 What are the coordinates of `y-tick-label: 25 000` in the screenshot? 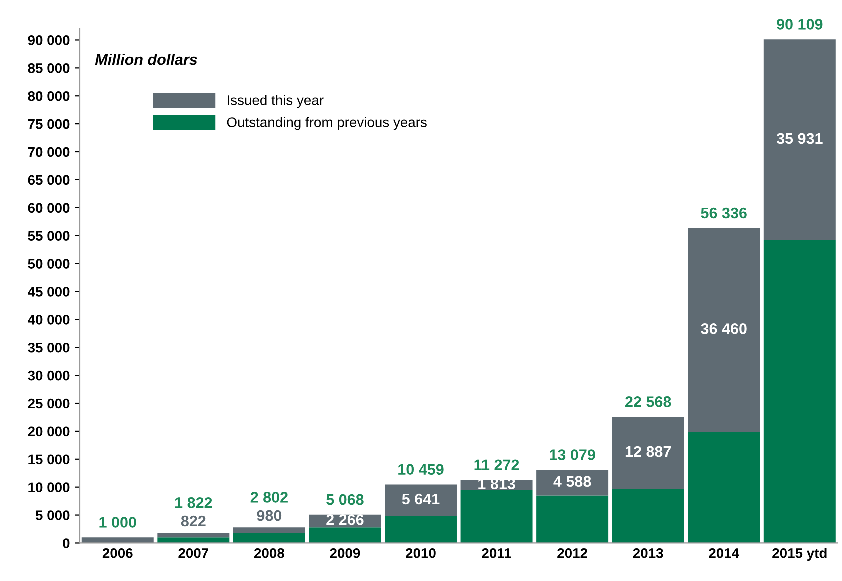 It's located at (49, 403).